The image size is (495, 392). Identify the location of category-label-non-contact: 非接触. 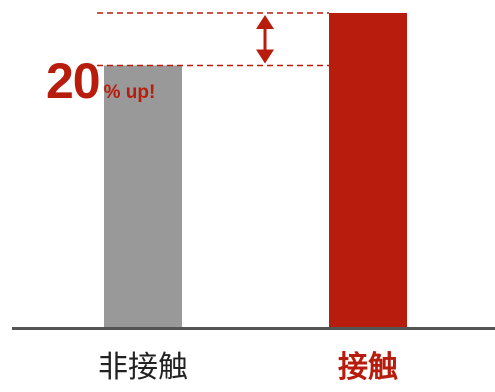
(143, 367).